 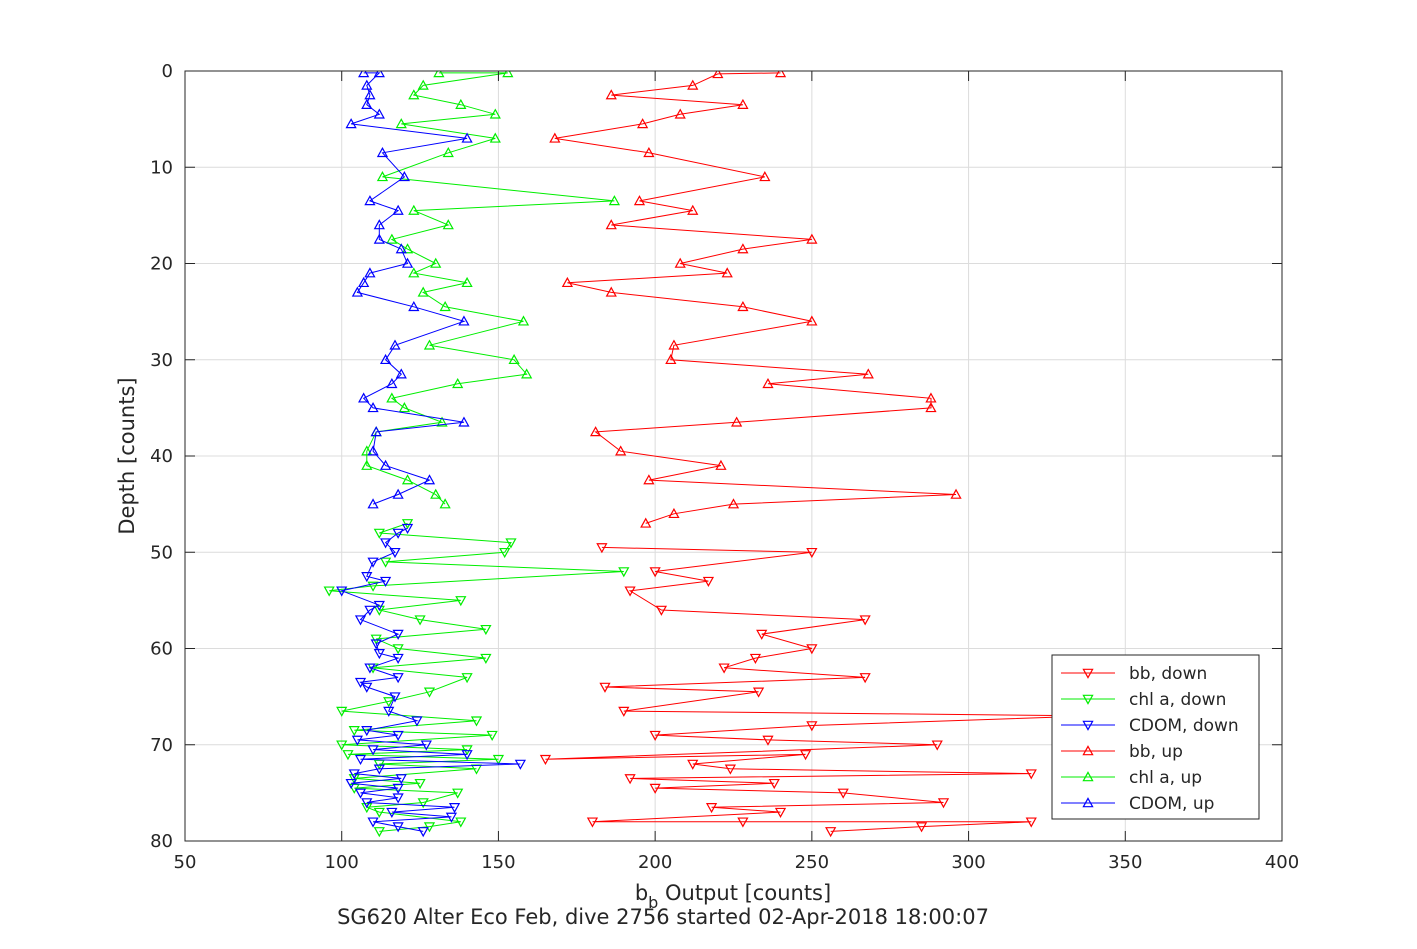 What do you see at coordinates (1165, 778) in the screenshot?
I see `legend-label: chl a, up` at bounding box center [1165, 778].